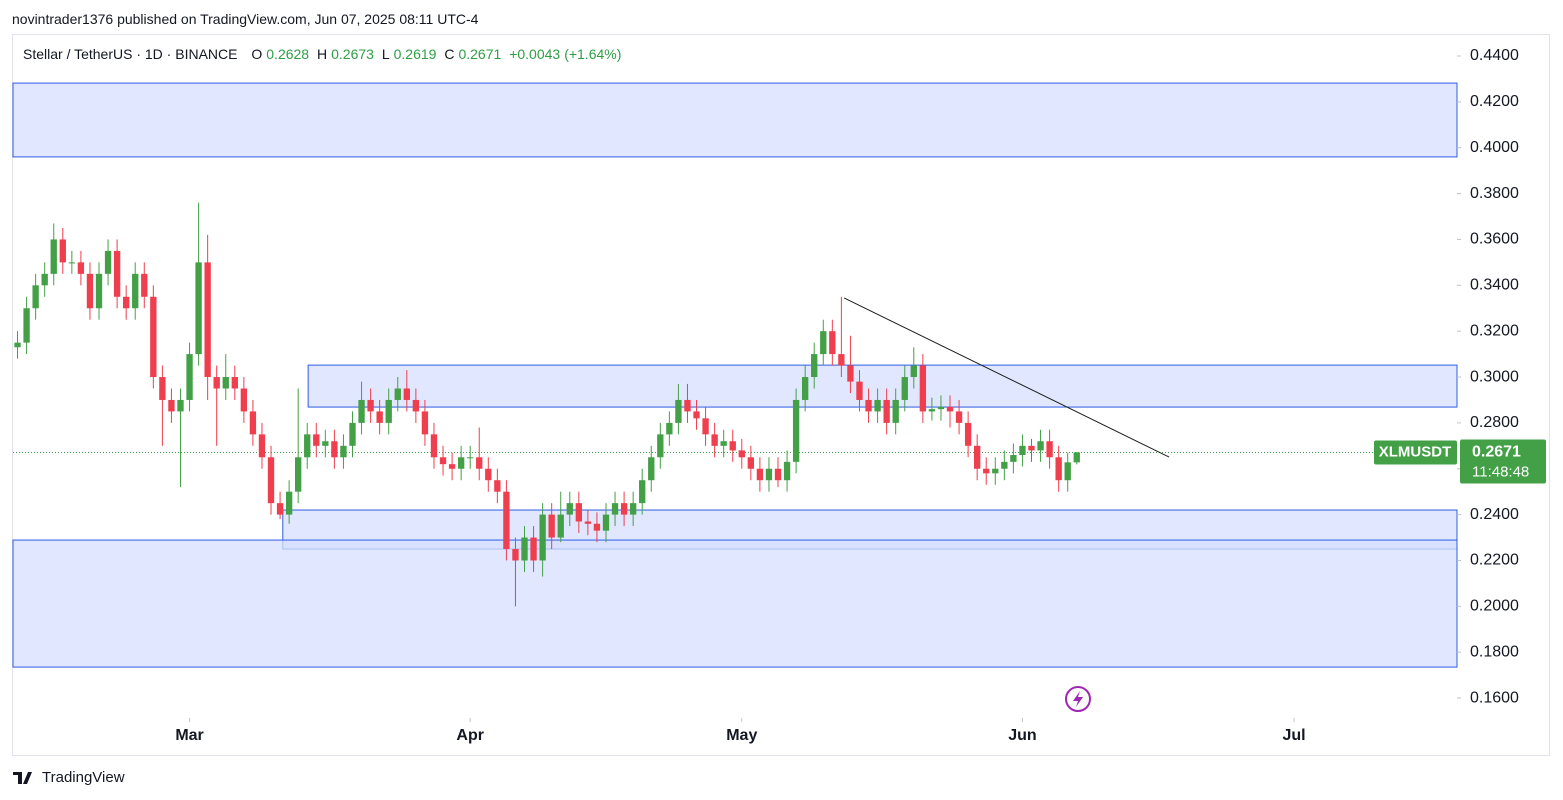 The image size is (1563, 800). What do you see at coordinates (480, 54) in the screenshot?
I see `ohlc-value: 0.2671` at bounding box center [480, 54].